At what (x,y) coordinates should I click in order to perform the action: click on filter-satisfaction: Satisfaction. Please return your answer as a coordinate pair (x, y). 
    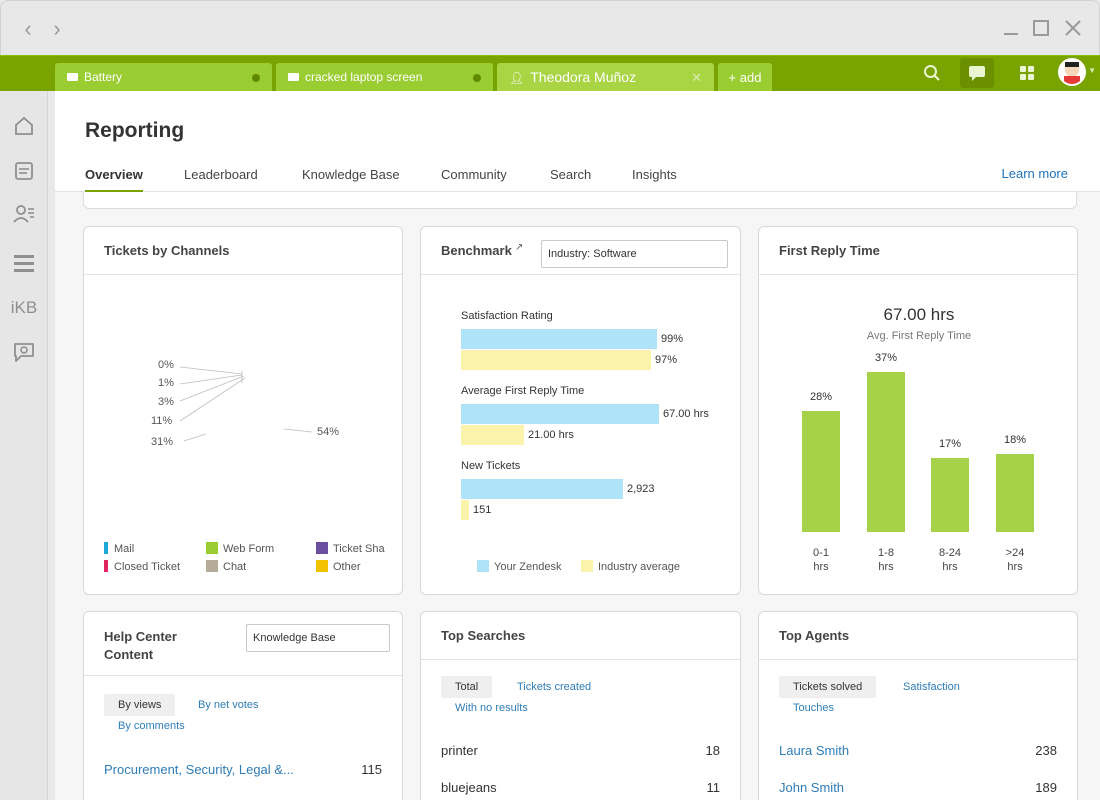
    Looking at the image, I should click on (931, 687).